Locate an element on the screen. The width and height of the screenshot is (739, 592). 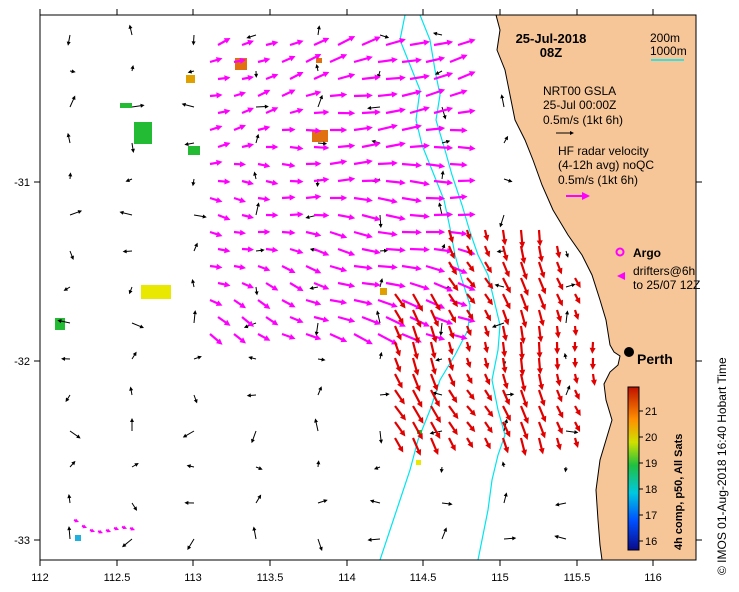
x-tick-label: 114.5 is located at coordinates (423, 578).